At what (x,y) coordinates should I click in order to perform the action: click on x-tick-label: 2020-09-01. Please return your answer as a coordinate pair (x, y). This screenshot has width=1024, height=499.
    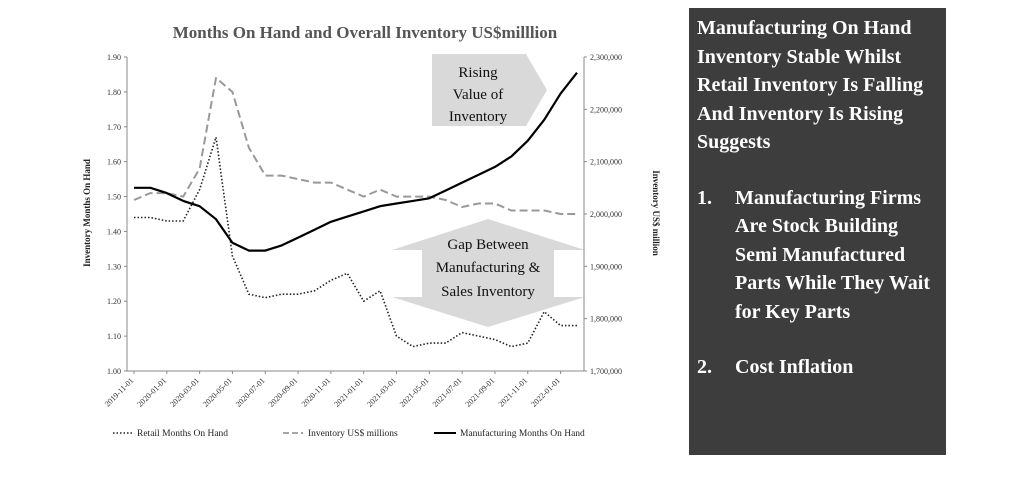
    Looking at the image, I should click on (283, 392).